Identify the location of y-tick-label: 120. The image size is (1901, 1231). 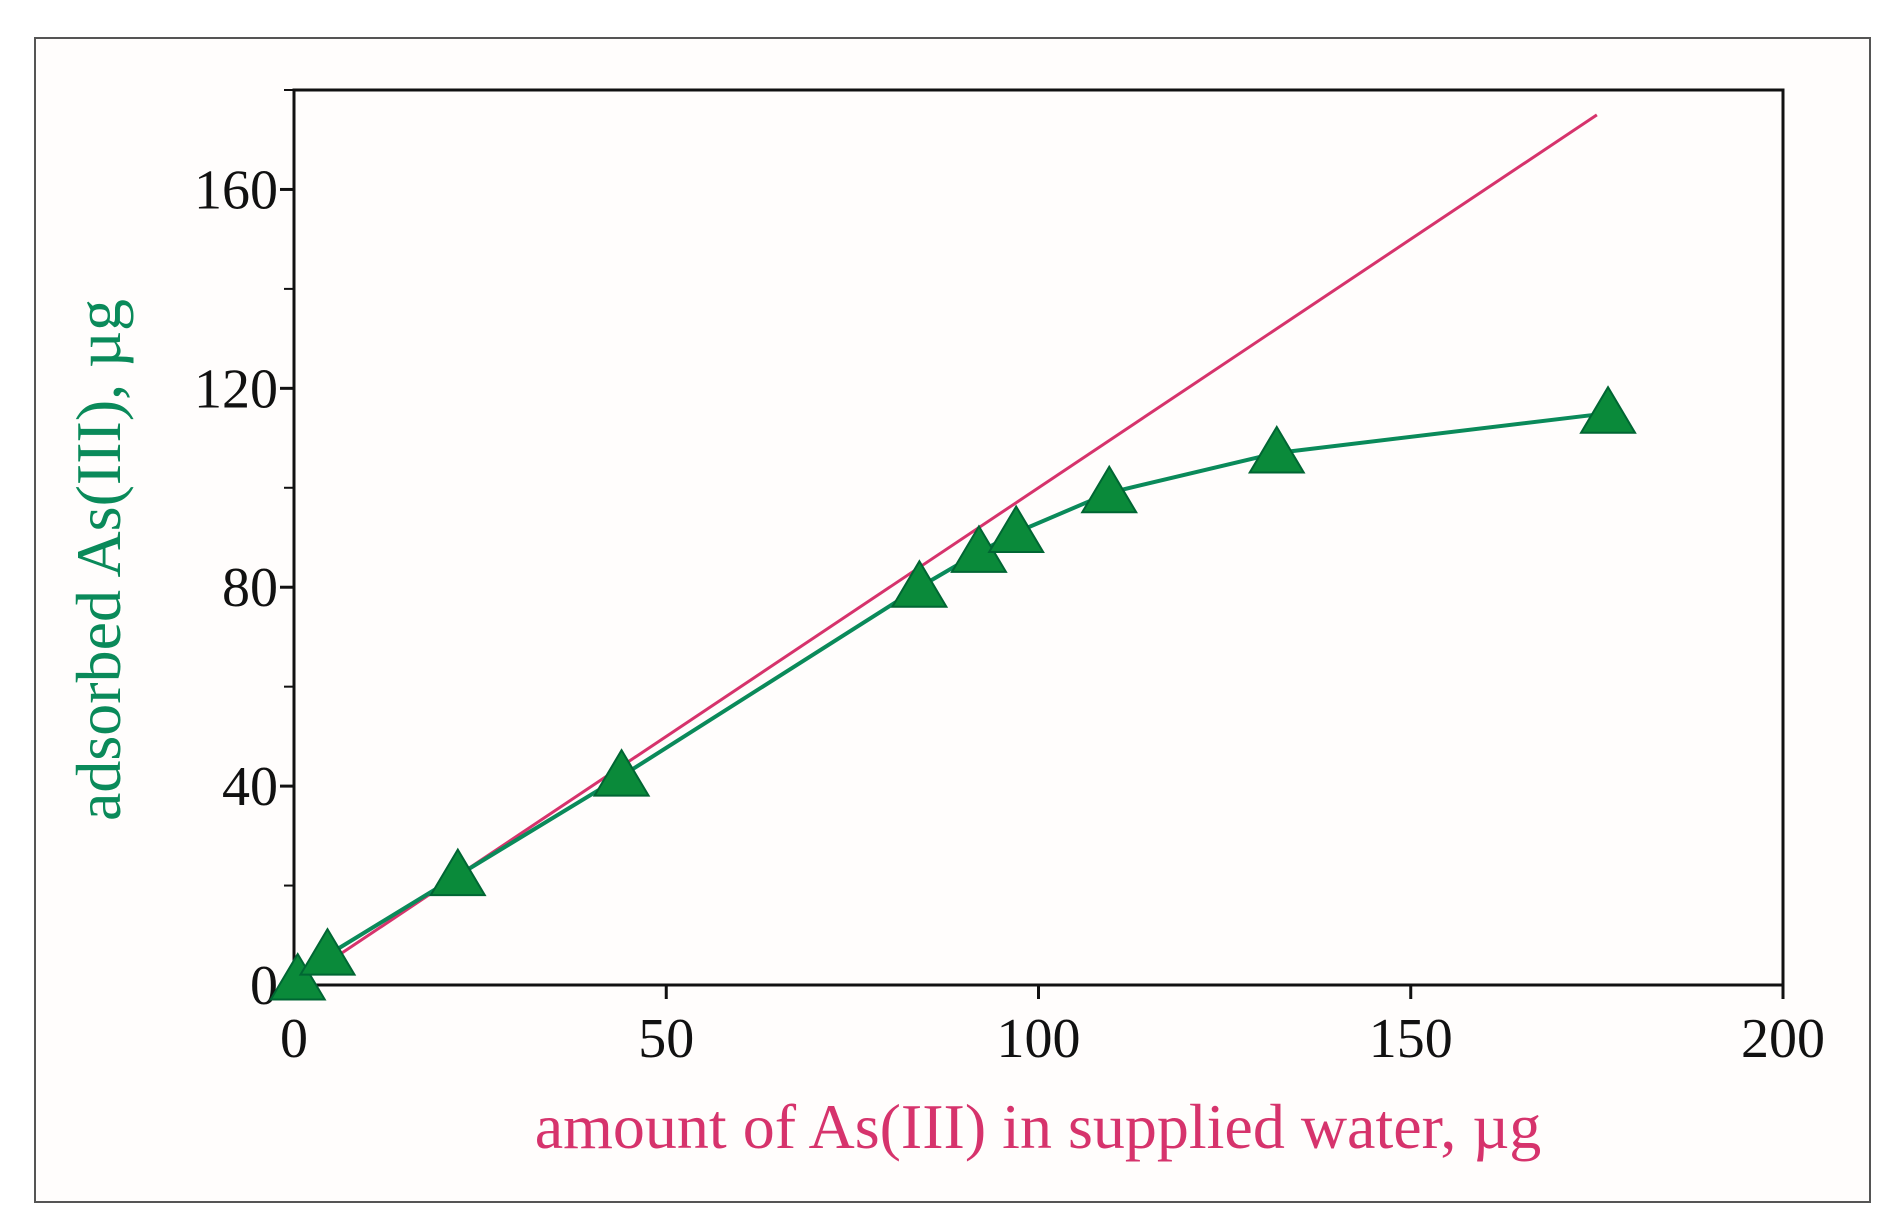
(236, 389).